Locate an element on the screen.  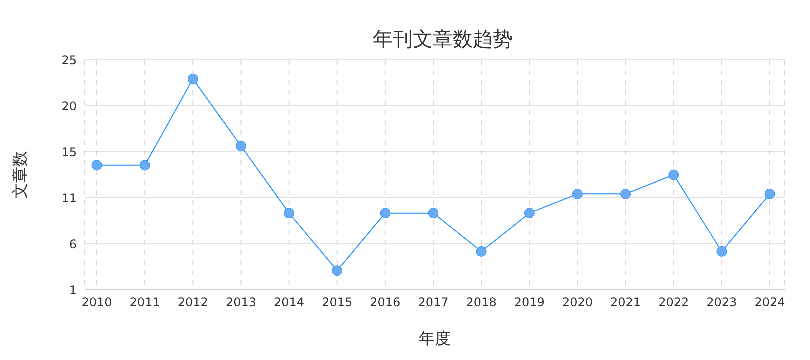
x-tick-label: 2016 is located at coordinates (385, 303).